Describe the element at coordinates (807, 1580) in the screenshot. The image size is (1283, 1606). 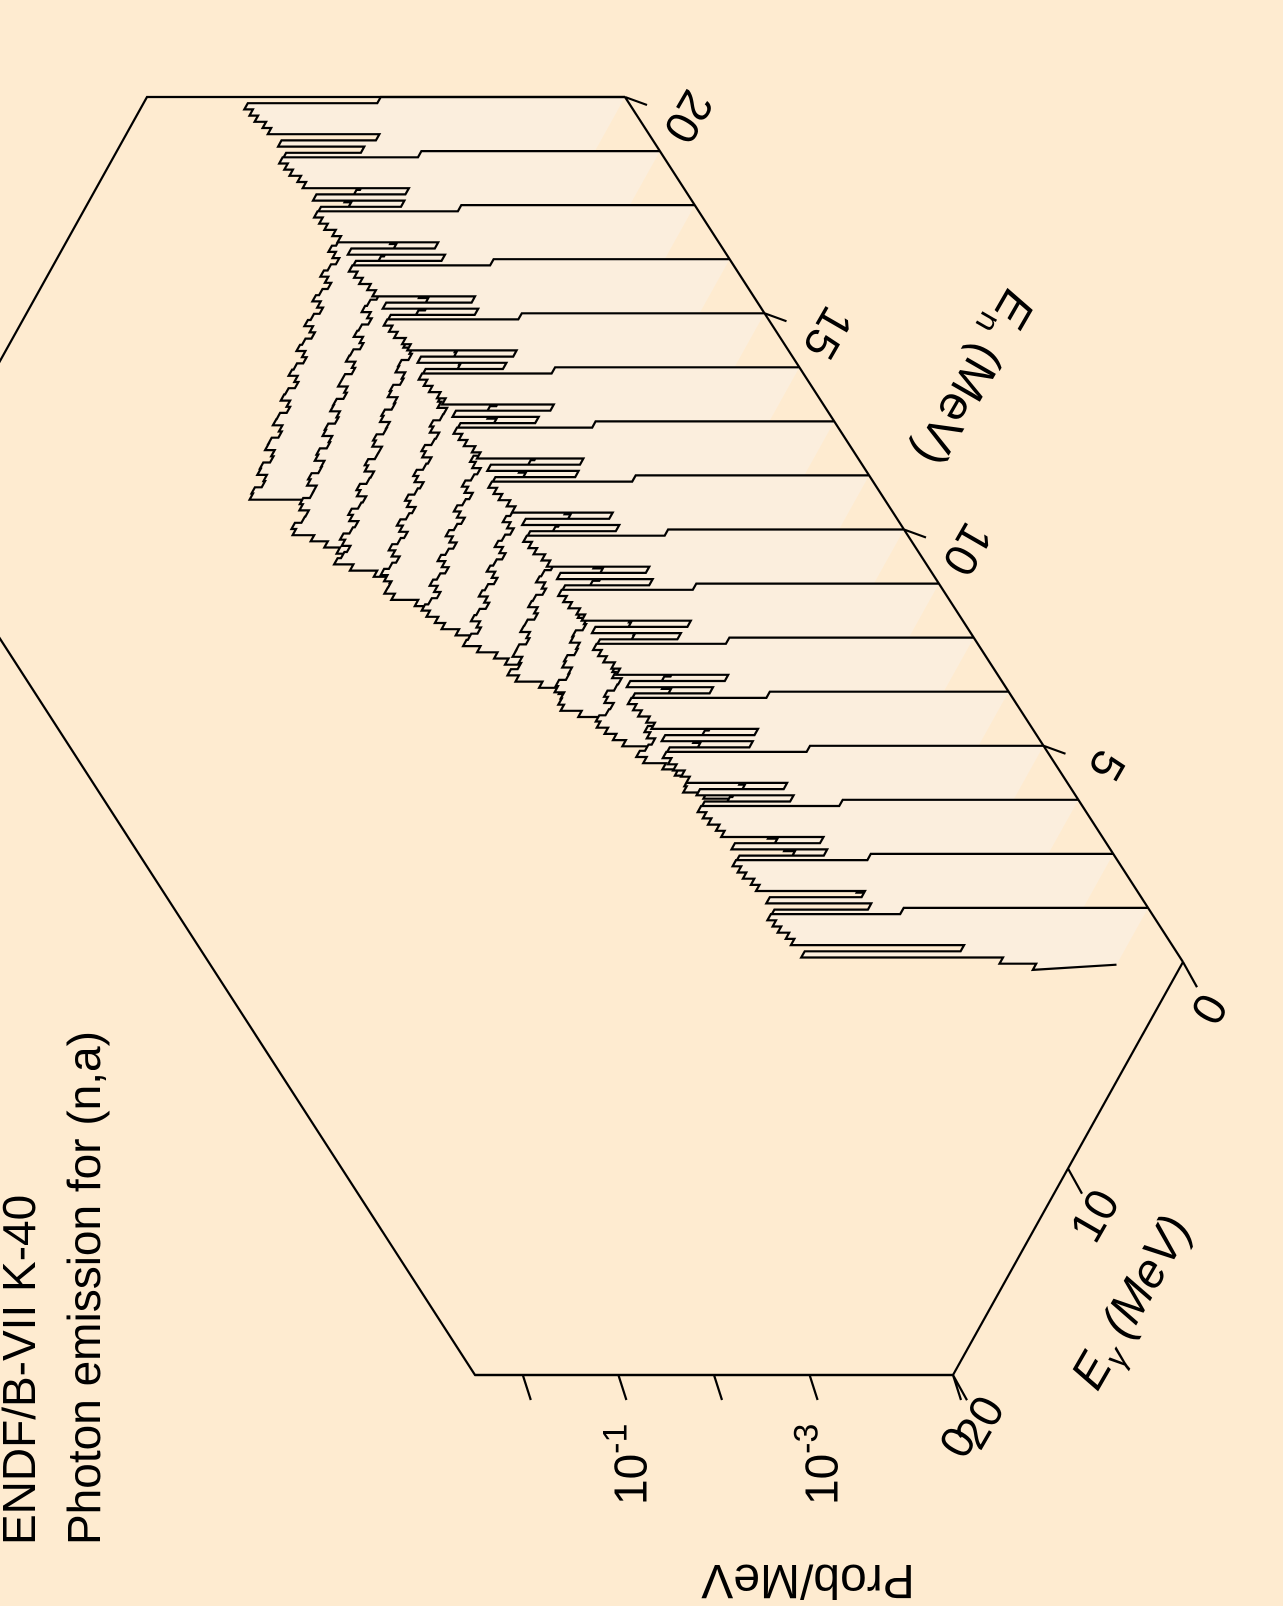
I see `z-axis-label: Prob/MeV` at that location.